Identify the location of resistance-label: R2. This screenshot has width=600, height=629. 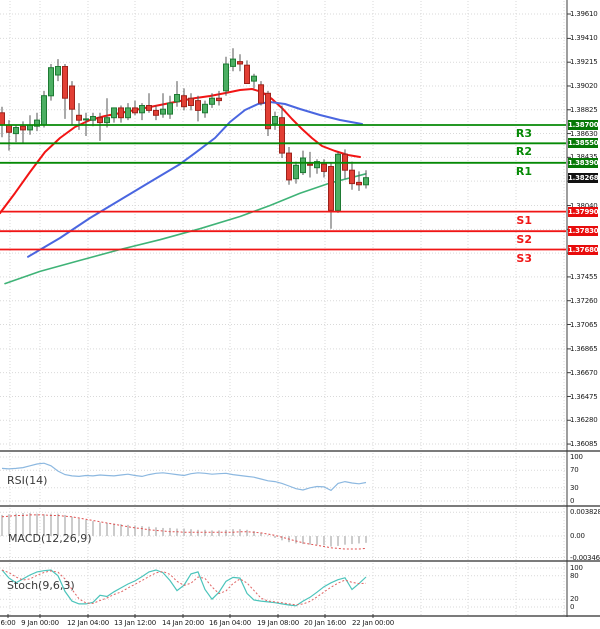
(523, 152).